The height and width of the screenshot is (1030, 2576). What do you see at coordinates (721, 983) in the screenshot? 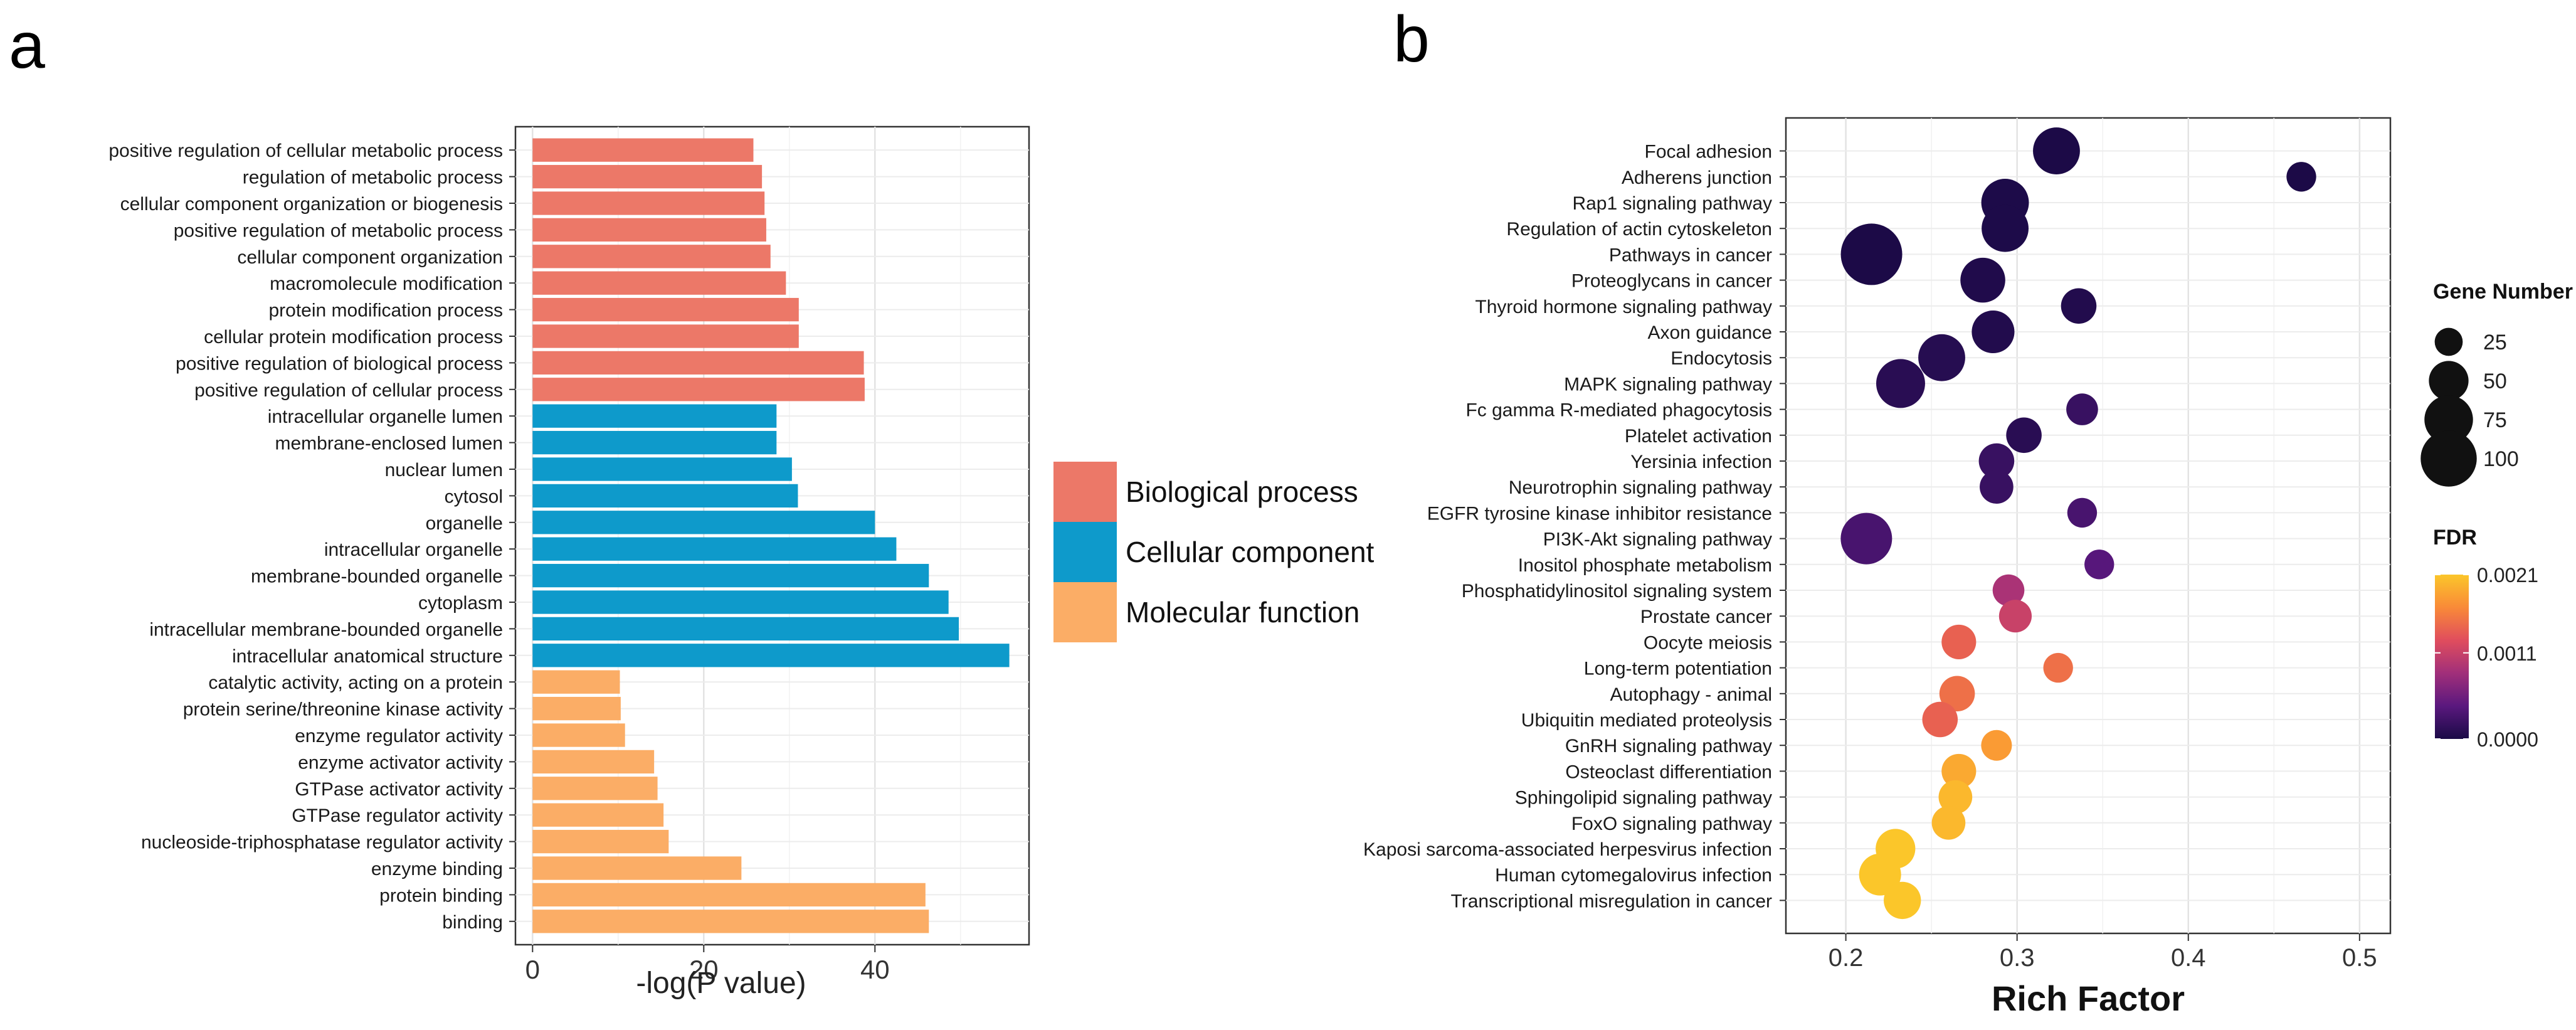
I see `plot-a-x-axis-title: -log(P value)` at bounding box center [721, 983].